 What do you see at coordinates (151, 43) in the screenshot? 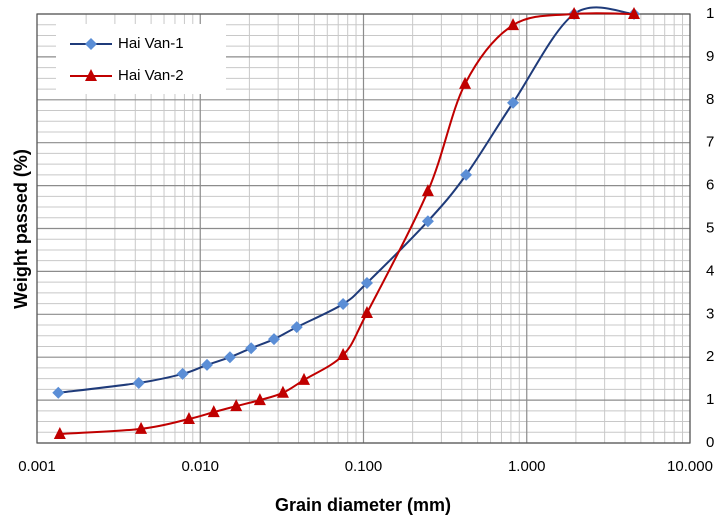
I see `legend-label: Hai Van-1` at bounding box center [151, 43].